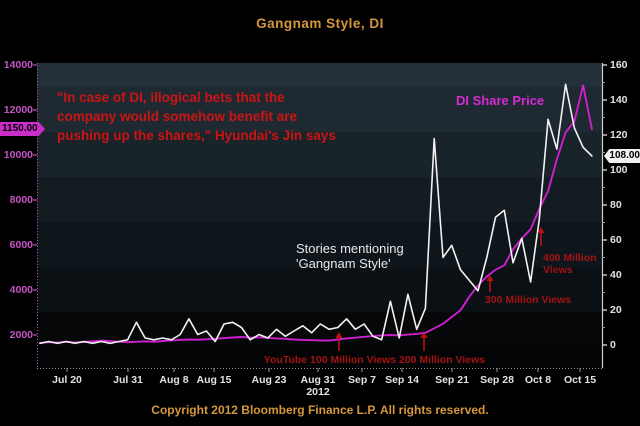 The image size is (640, 426). Describe the element at coordinates (622, 156) in the screenshot. I see `right-axis-value-tag: 108.00` at that location.